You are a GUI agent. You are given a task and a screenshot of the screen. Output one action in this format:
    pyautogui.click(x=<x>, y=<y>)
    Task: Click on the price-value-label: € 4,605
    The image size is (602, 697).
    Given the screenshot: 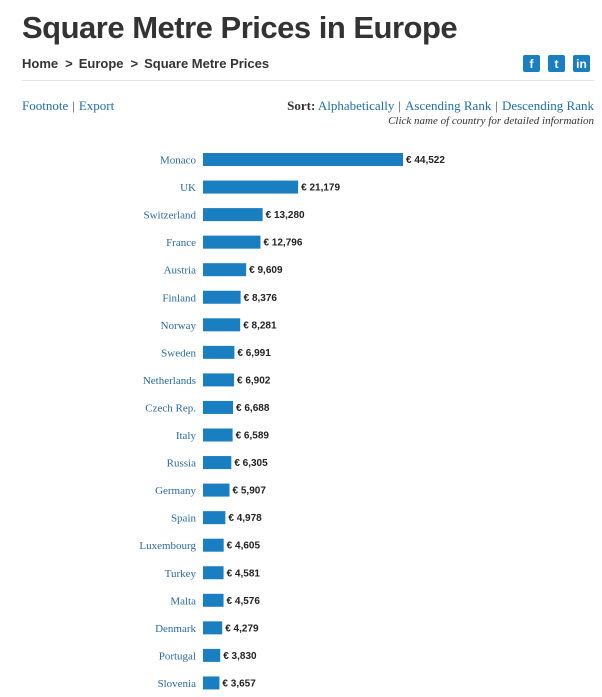 What is the action you would take?
    pyautogui.click(x=244, y=546)
    